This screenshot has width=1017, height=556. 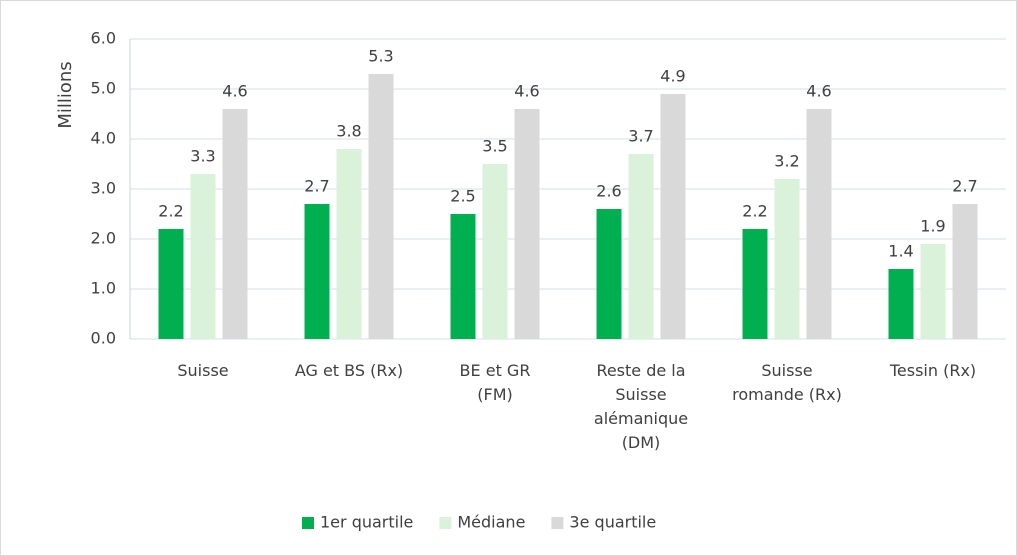 What do you see at coordinates (495, 382) in the screenshot?
I see `x-tick-label: BE et GR (FM)` at bounding box center [495, 382].